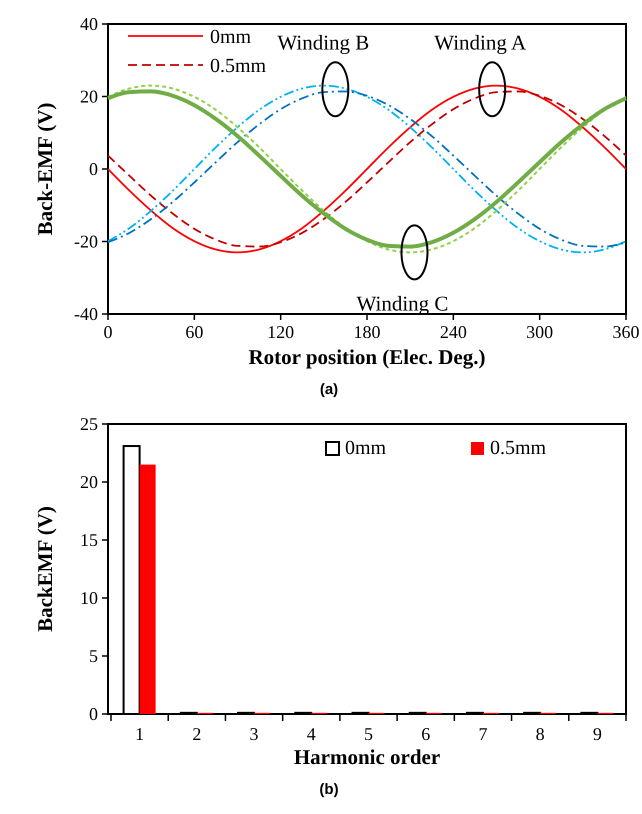 The height and width of the screenshot is (814, 642). What do you see at coordinates (148, 589) in the screenshot?
I see `bar` at bounding box center [148, 589].